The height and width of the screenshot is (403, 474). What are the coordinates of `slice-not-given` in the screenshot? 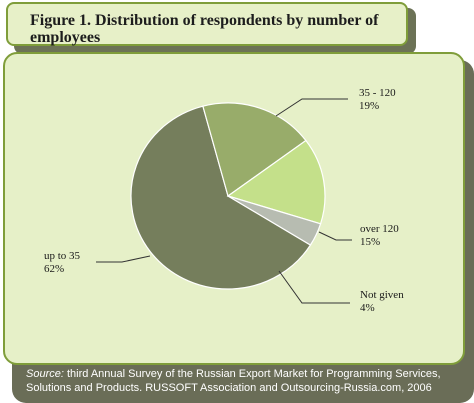 It's located at (274, 220).